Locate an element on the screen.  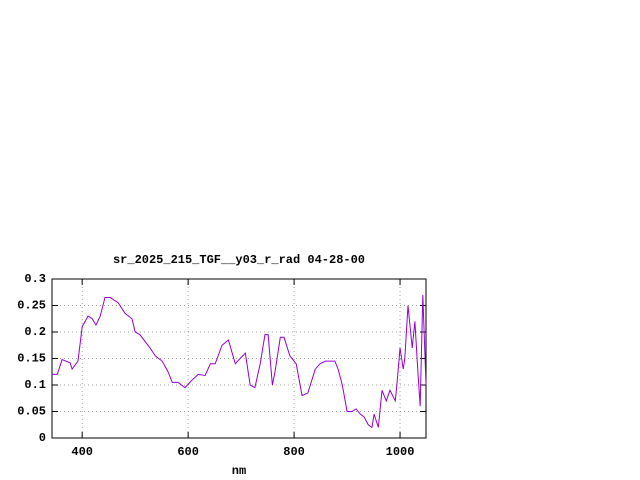
y-tick-label: 0 is located at coordinates (42, 438).